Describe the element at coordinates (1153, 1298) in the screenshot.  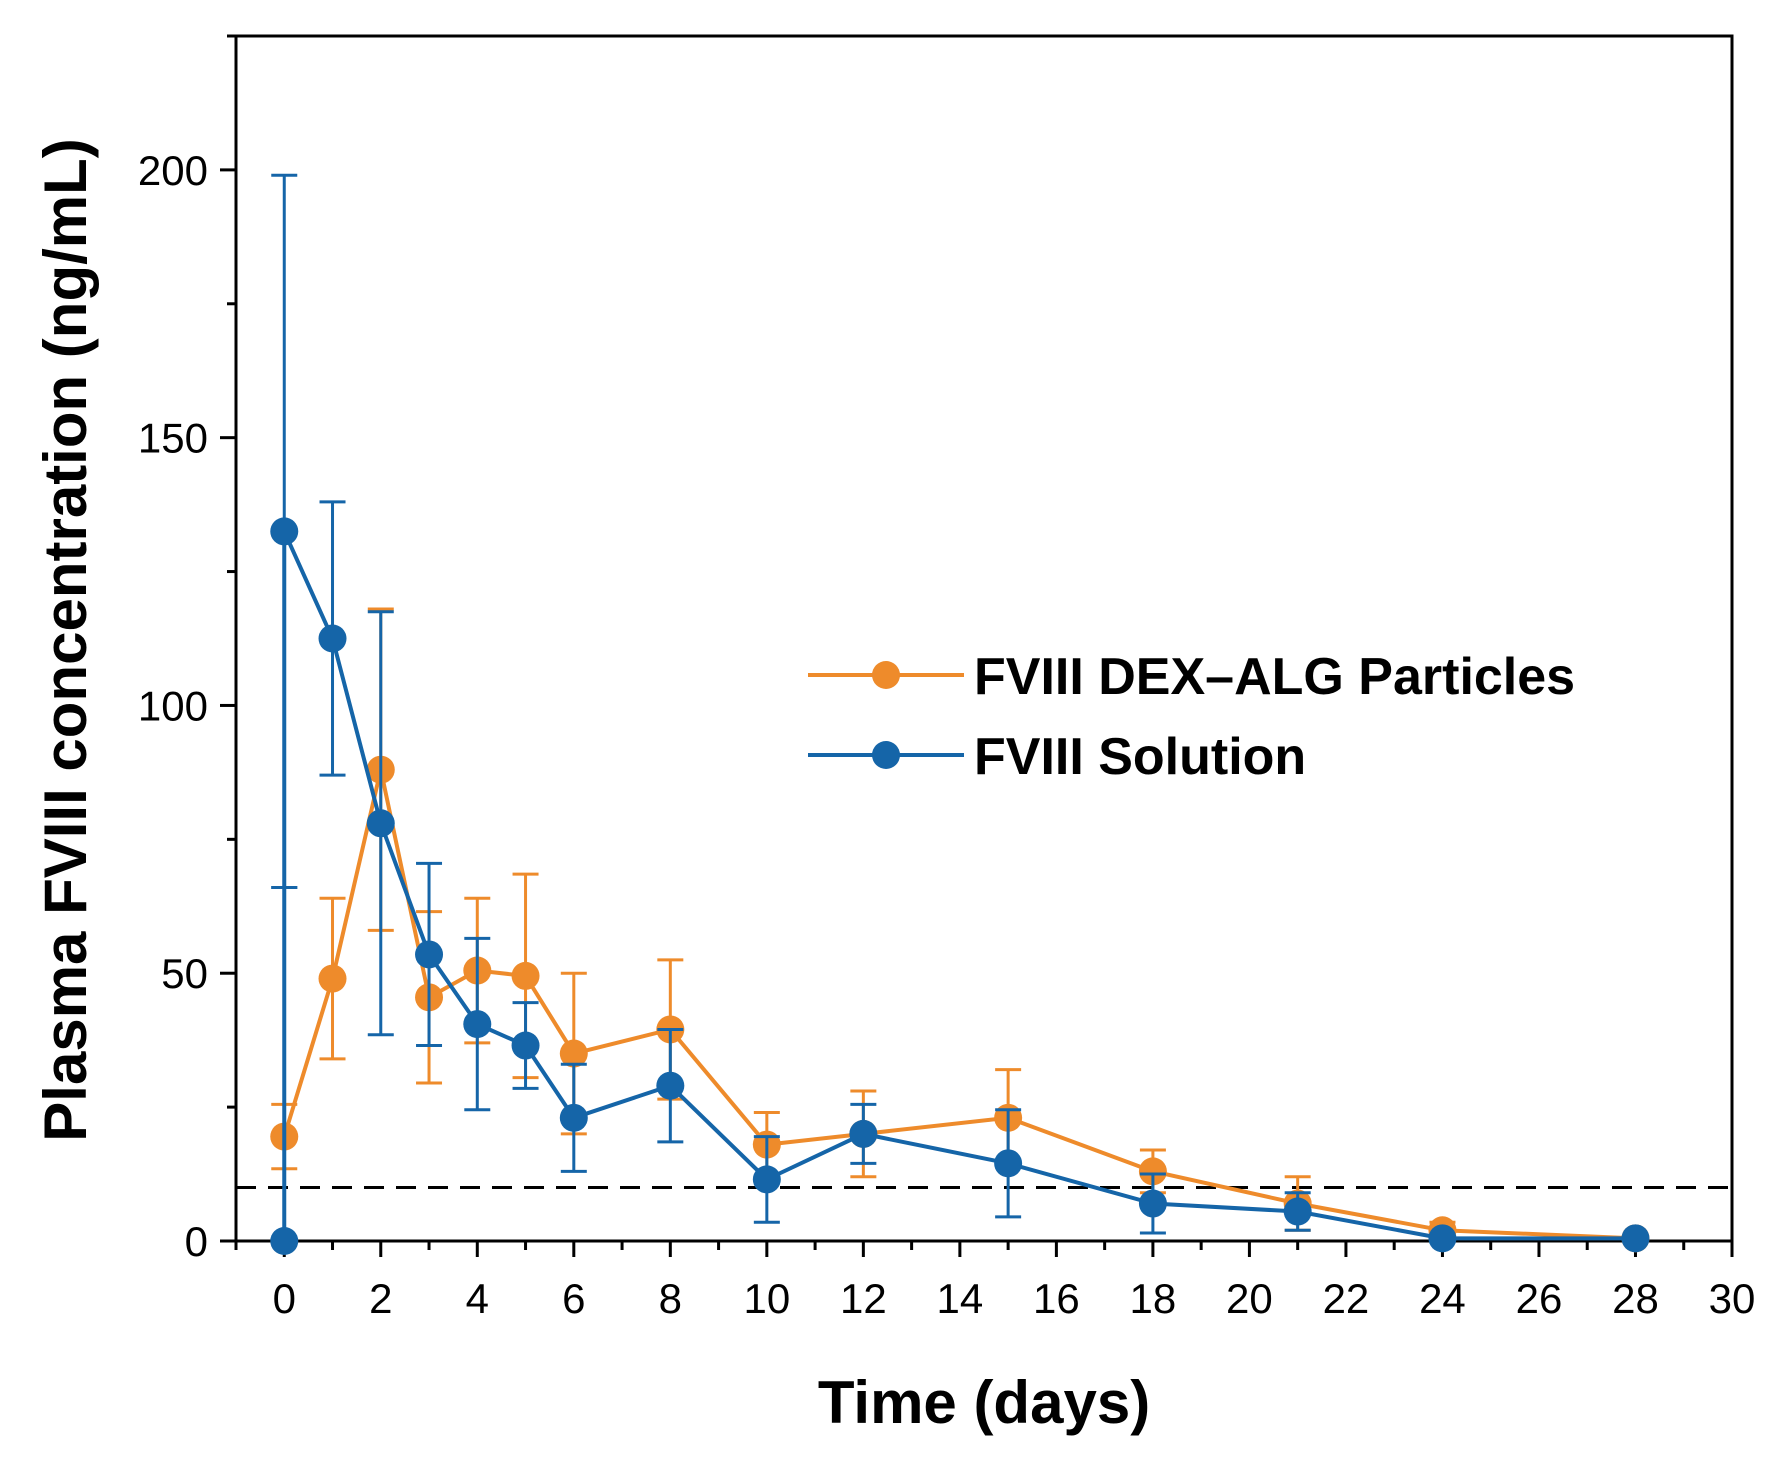
I see `x-tick-label: 18` at that location.